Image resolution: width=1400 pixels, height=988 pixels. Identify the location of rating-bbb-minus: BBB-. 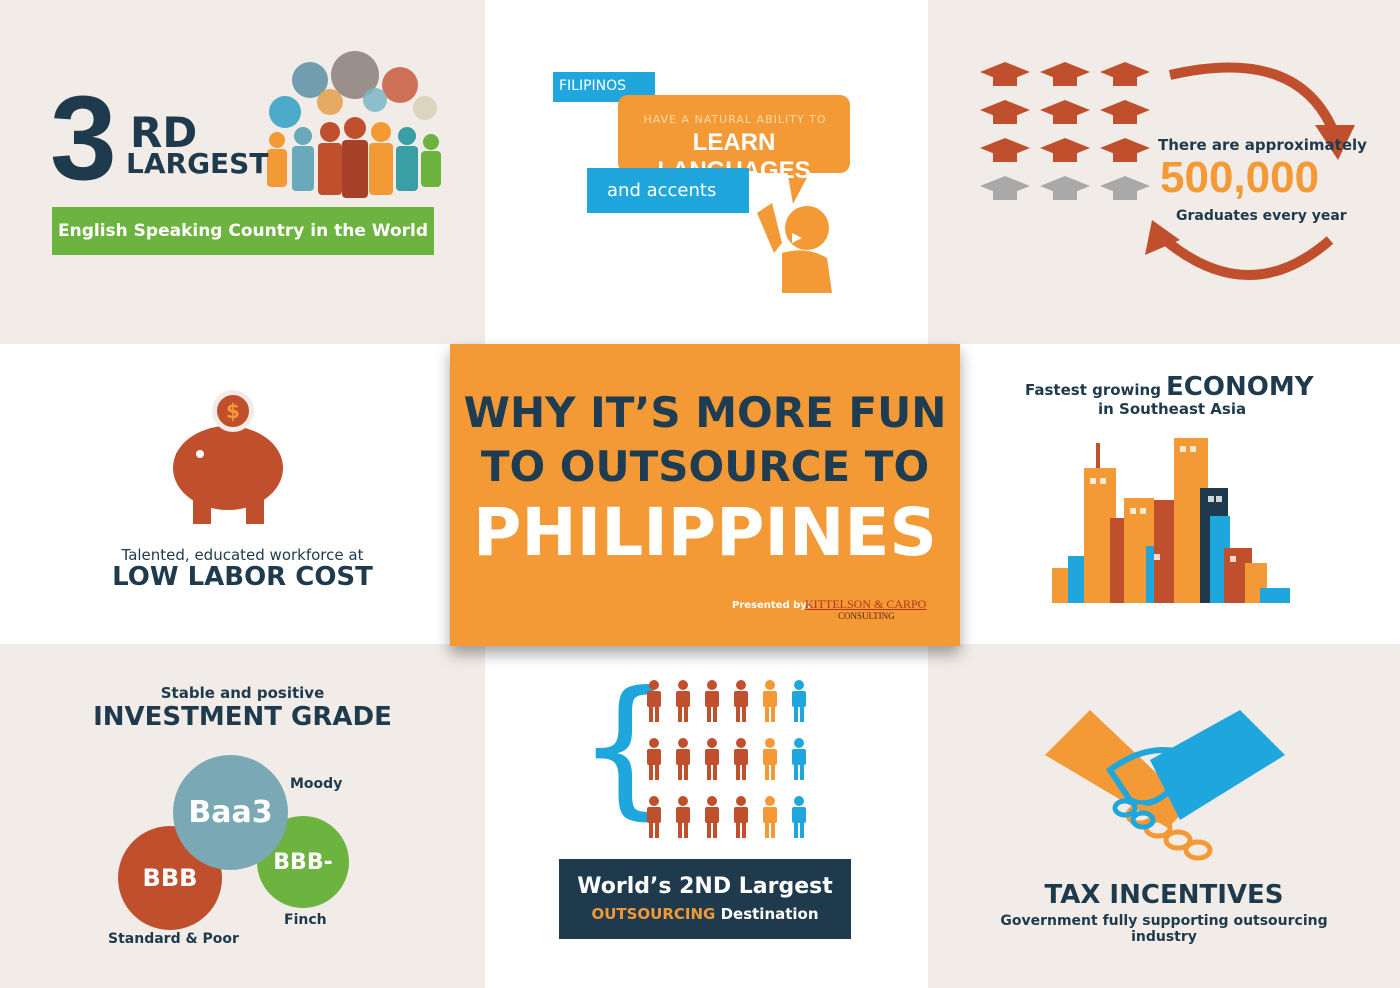
(303, 862).